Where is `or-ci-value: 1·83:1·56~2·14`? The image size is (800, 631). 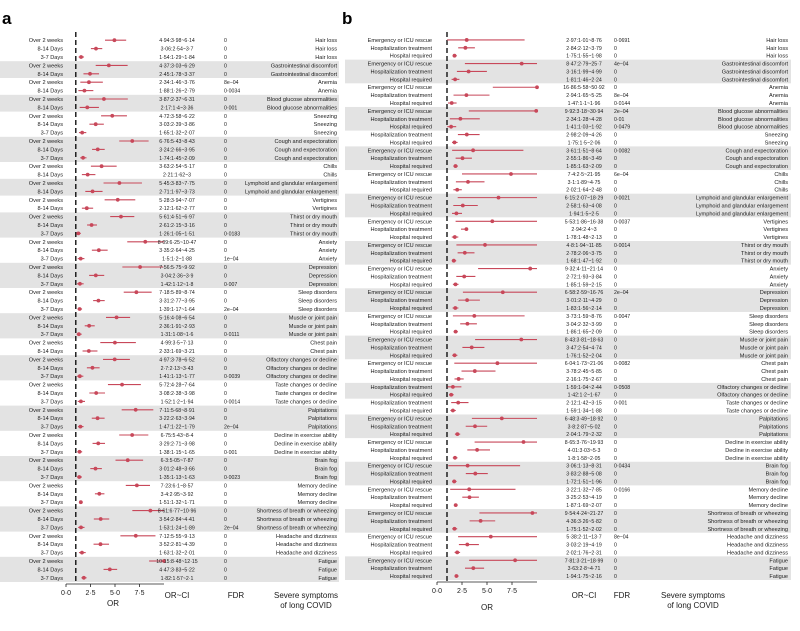
or-ci-value: 1·83:1·56~2·14 is located at coordinates (584, 309).